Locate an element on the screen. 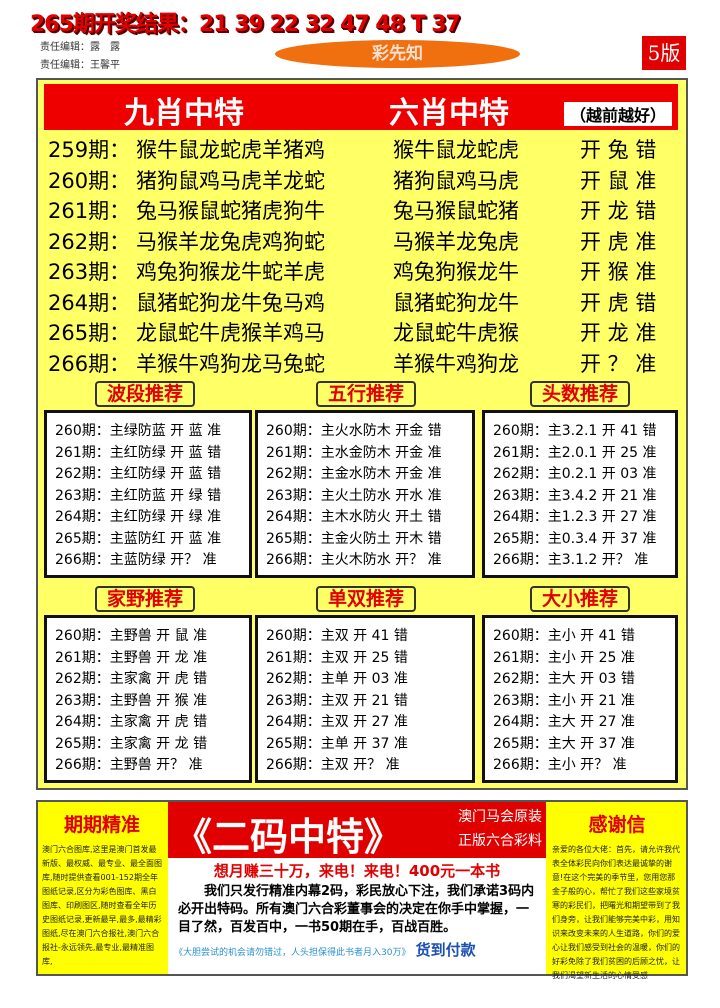  record-line: 265期：主蓝防红 开 蓝 准 is located at coordinates (138, 538).